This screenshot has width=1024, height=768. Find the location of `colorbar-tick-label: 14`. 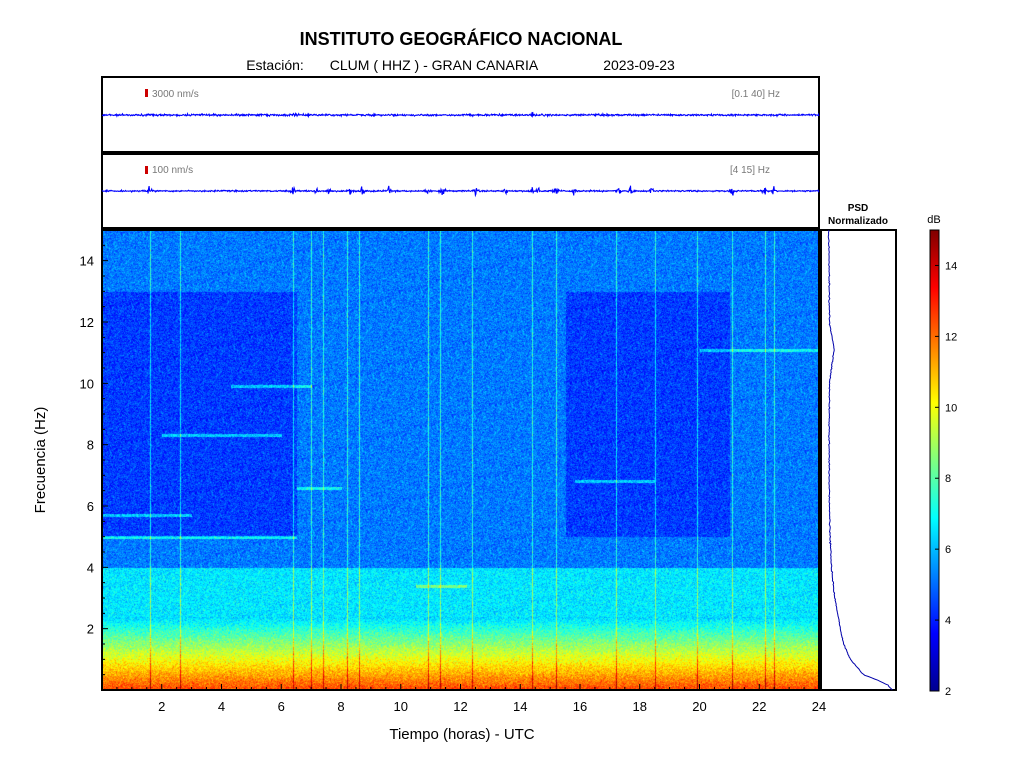

colorbar-tick-label: 14 is located at coordinates (951, 266).